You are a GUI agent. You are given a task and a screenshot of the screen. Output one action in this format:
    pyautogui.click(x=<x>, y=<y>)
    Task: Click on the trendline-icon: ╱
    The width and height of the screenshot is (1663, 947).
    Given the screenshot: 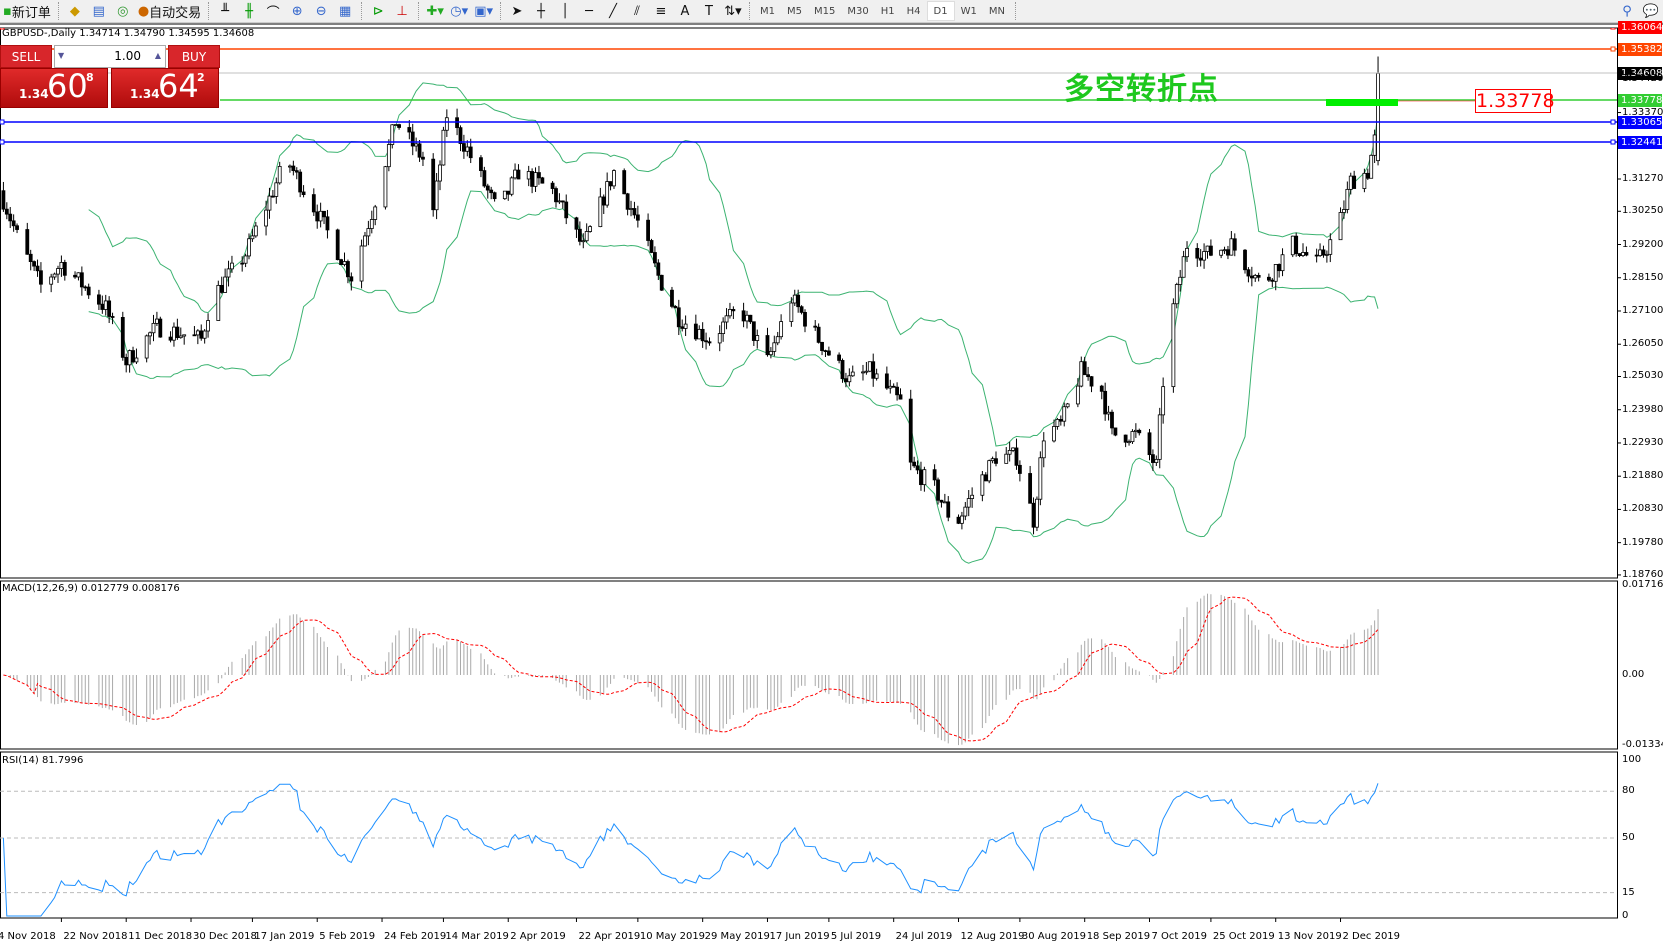 What is the action you would take?
    pyautogui.click(x=613, y=11)
    